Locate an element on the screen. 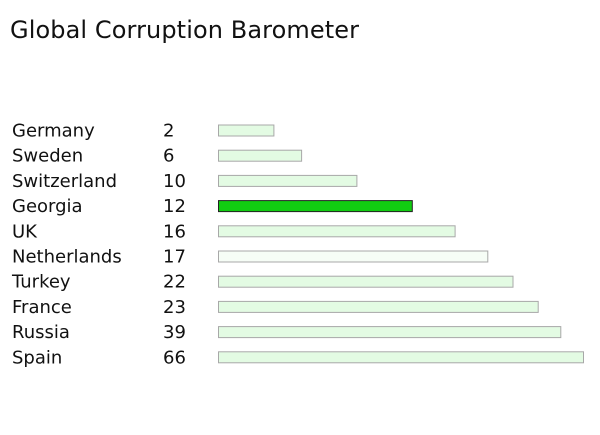 This screenshot has width=600, height=435. bar-highlighted is located at coordinates (315, 206).